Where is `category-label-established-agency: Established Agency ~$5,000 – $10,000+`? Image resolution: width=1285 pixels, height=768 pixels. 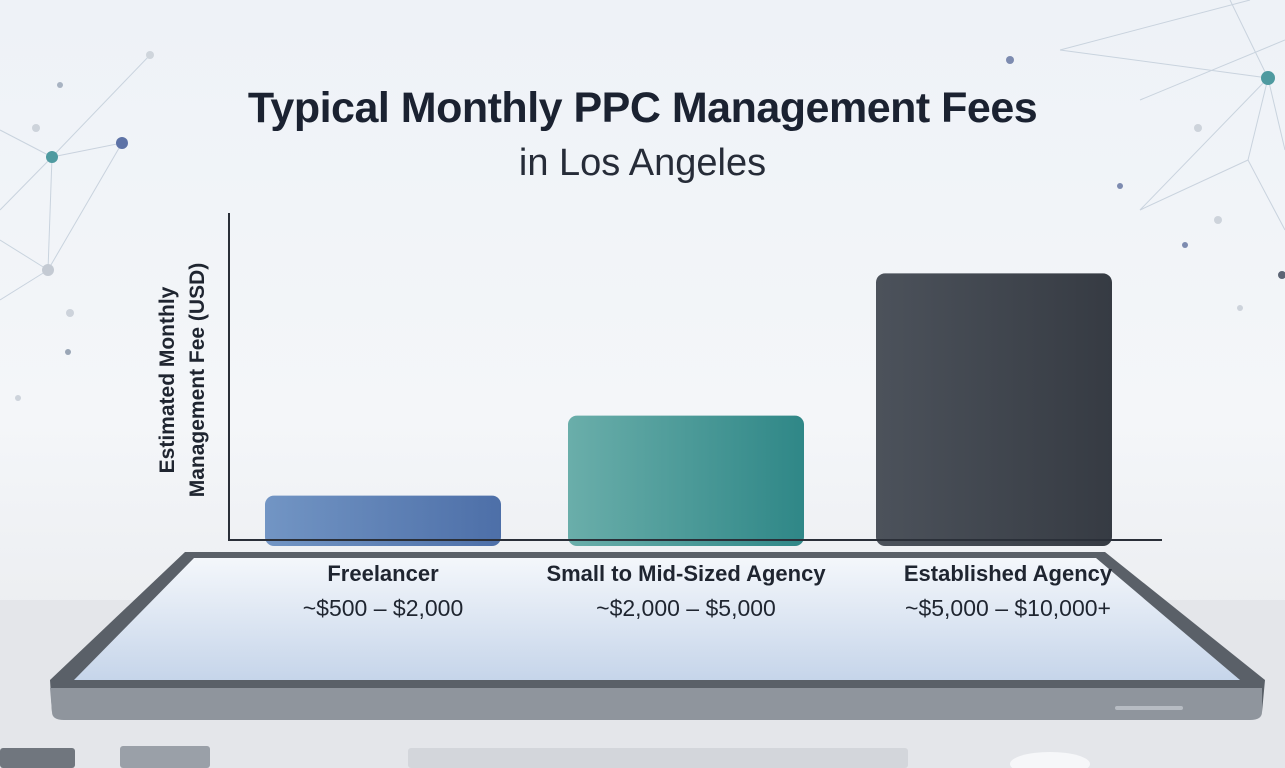
category-label-established-agency: Established Agency ~$5,000 – $10,000+ is located at coordinates (1008, 591).